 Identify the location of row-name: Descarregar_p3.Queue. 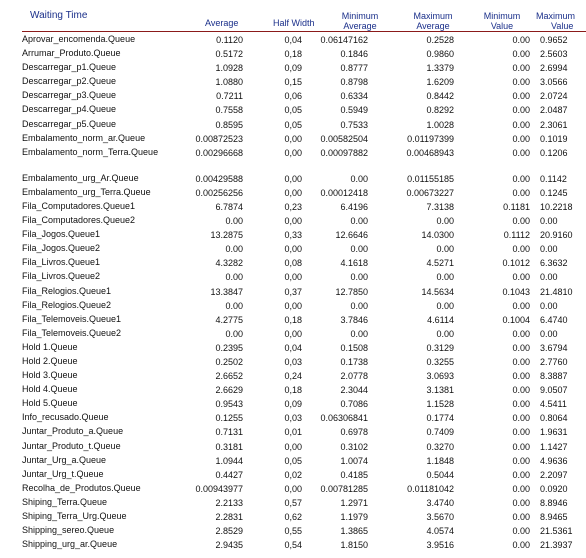
(69, 95).